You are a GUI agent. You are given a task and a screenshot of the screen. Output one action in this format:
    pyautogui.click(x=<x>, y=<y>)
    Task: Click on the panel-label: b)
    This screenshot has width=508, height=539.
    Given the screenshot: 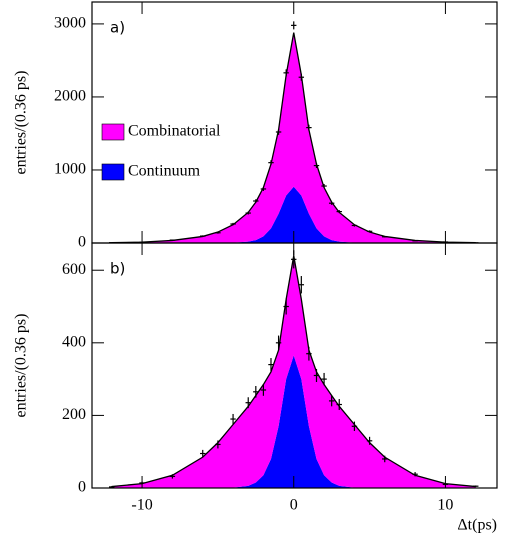 What is the action you would take?
    pyautogui.click(x=117, y=269)
    